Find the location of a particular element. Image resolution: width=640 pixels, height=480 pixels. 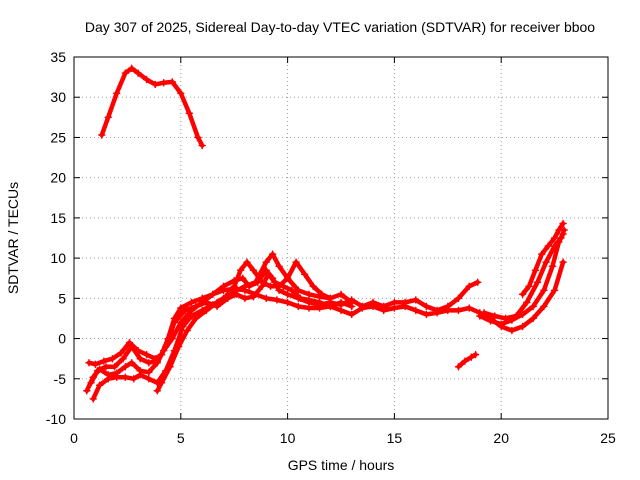

x-tick-labels: 0 5 10 15 20 25 is located at coordinates (343, 438).